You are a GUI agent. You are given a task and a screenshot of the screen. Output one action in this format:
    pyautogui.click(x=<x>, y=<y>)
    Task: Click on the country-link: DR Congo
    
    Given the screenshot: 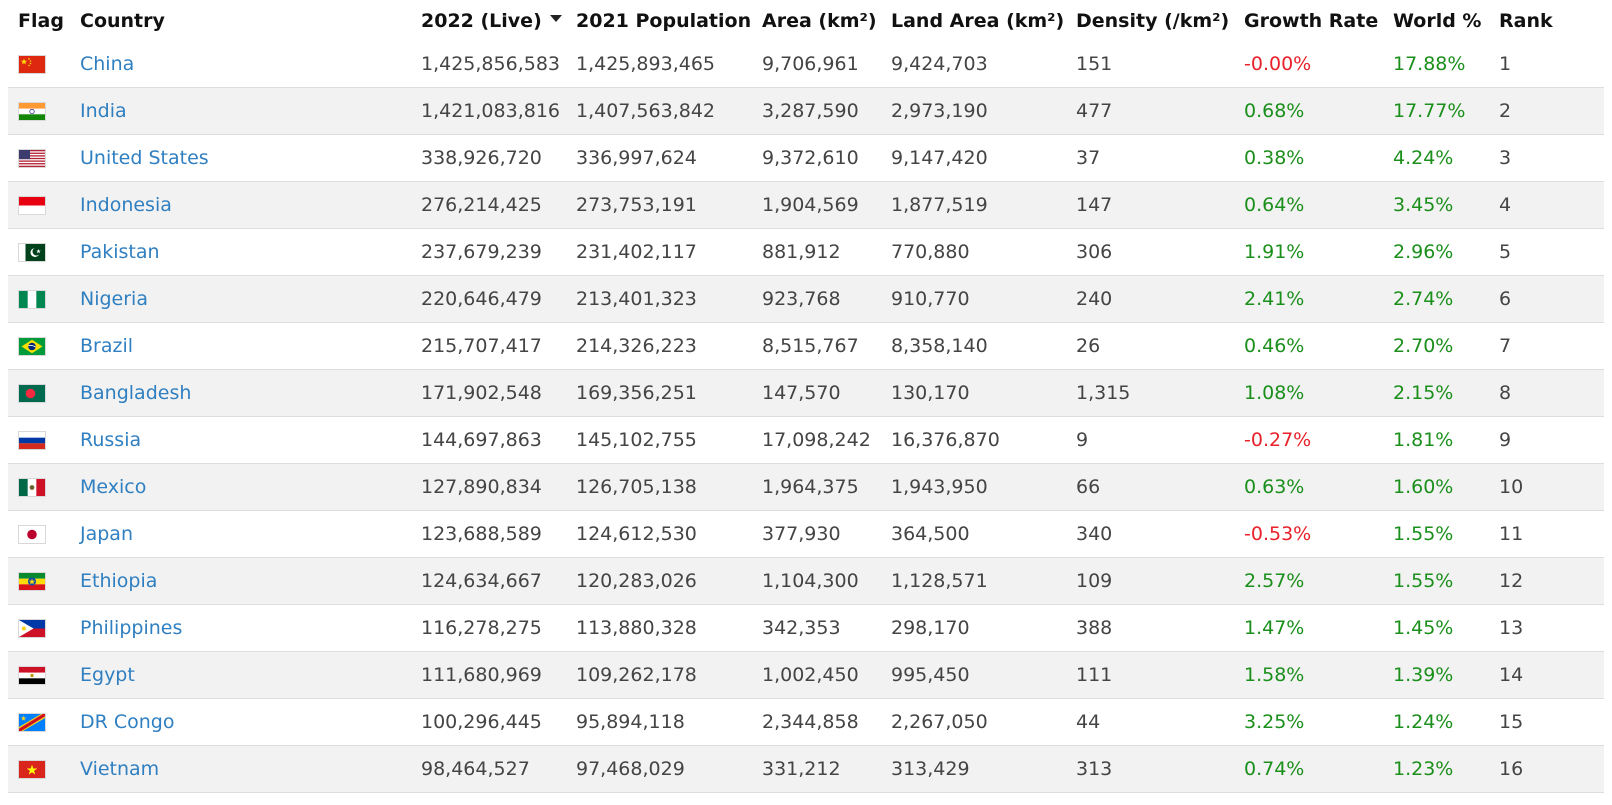 What is the action you would take?
    pyautogui.click(x=127, y=722)
    